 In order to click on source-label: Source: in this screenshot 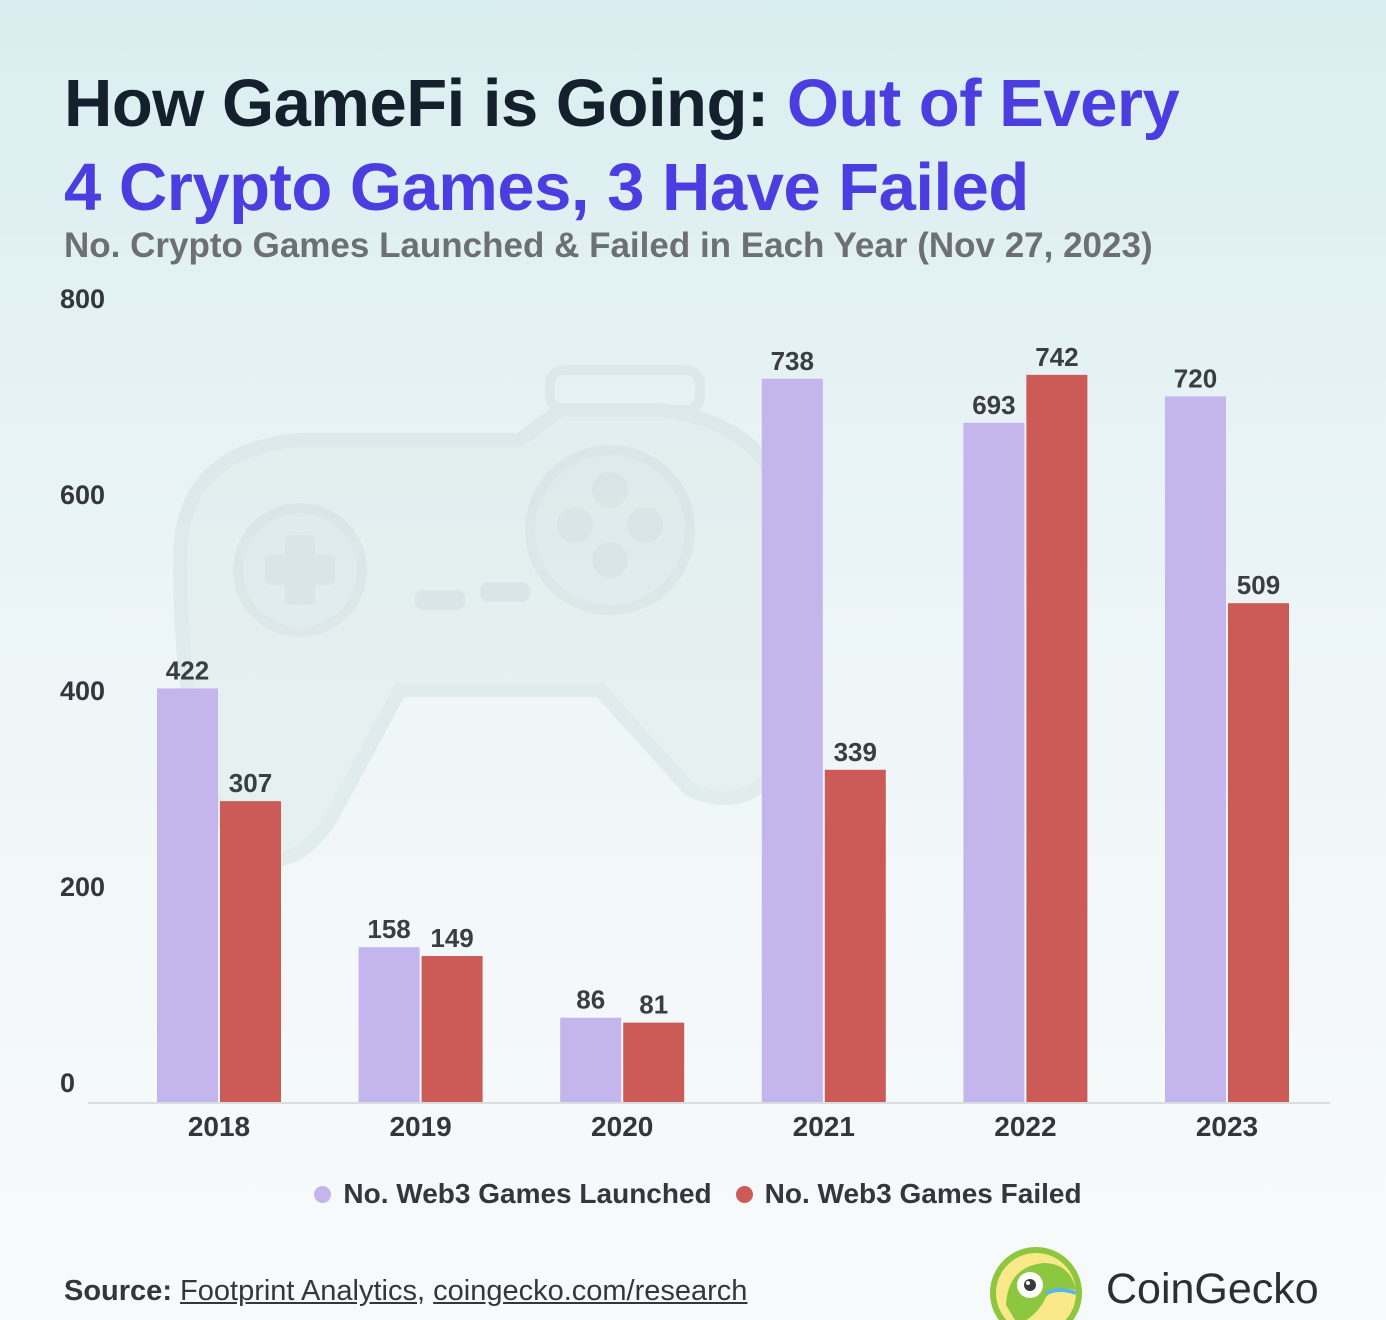, I will do `click(118, 1291)`.